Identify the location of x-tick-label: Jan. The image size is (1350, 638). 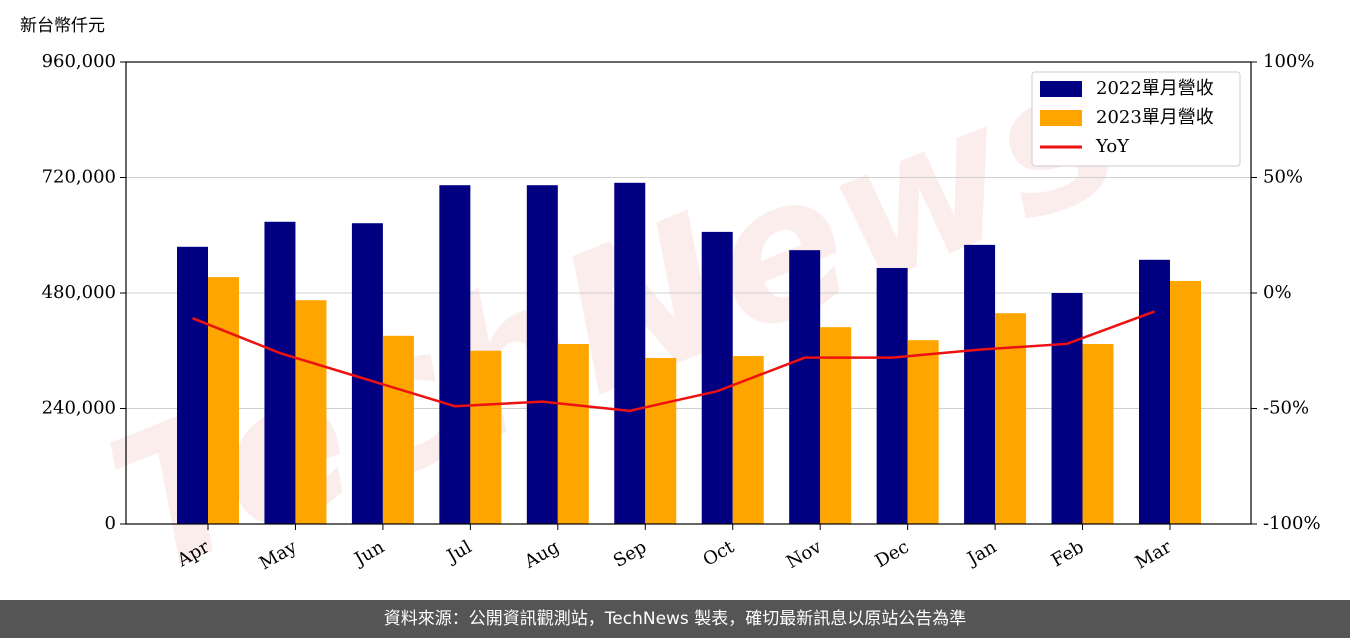
(981, 553).